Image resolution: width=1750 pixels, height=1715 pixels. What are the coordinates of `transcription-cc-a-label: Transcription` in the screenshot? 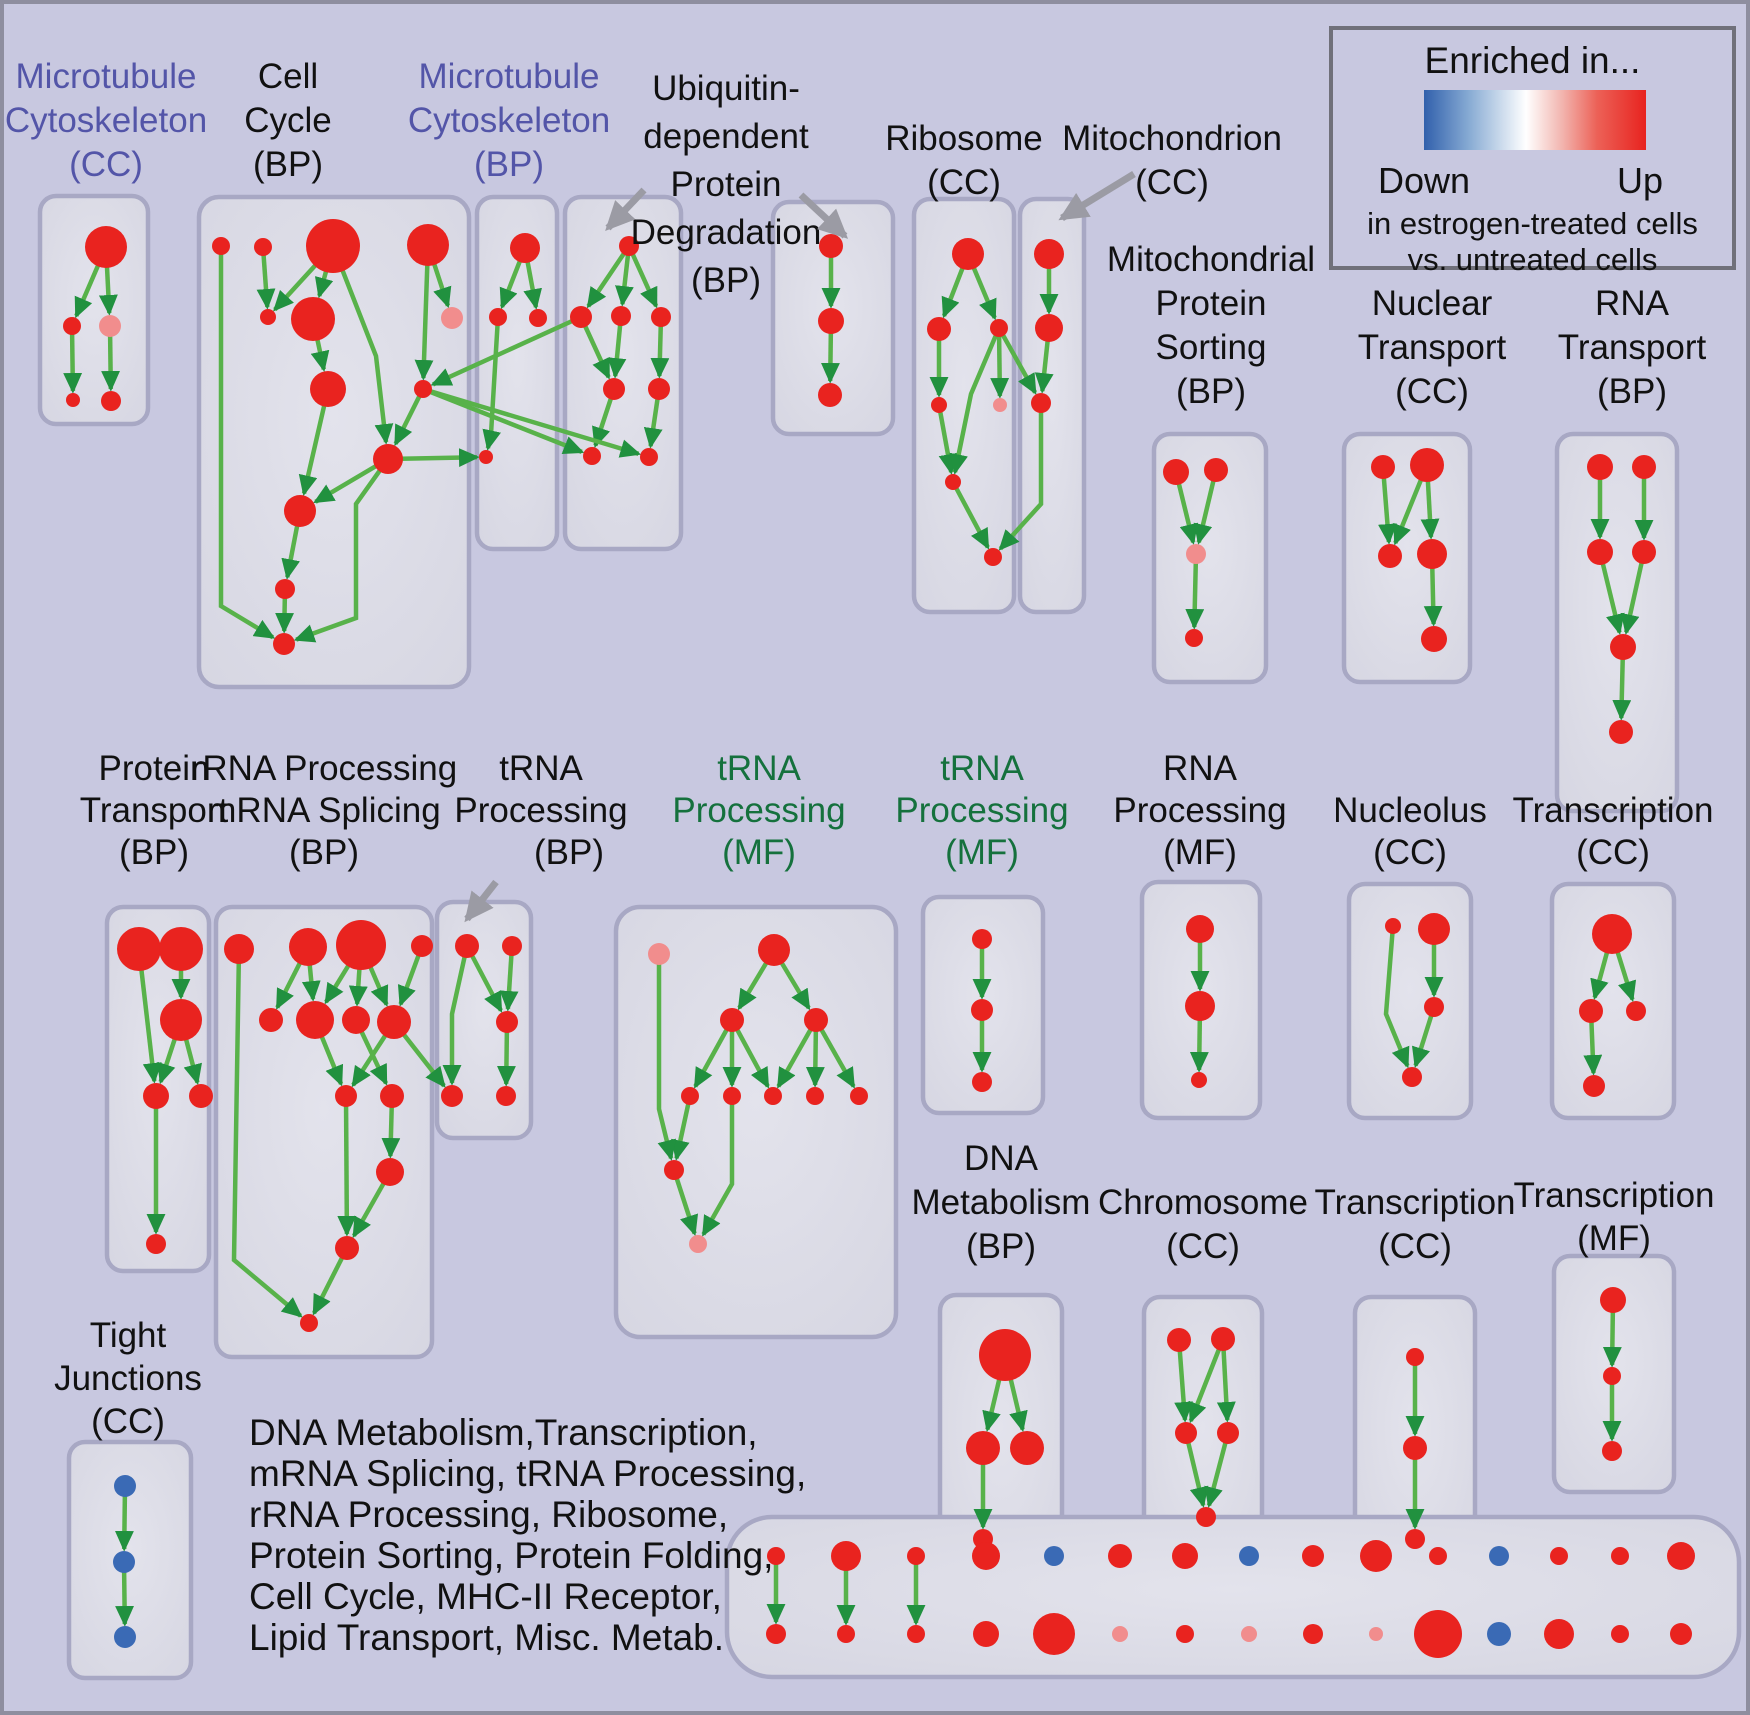 It's located at (1613, 810).